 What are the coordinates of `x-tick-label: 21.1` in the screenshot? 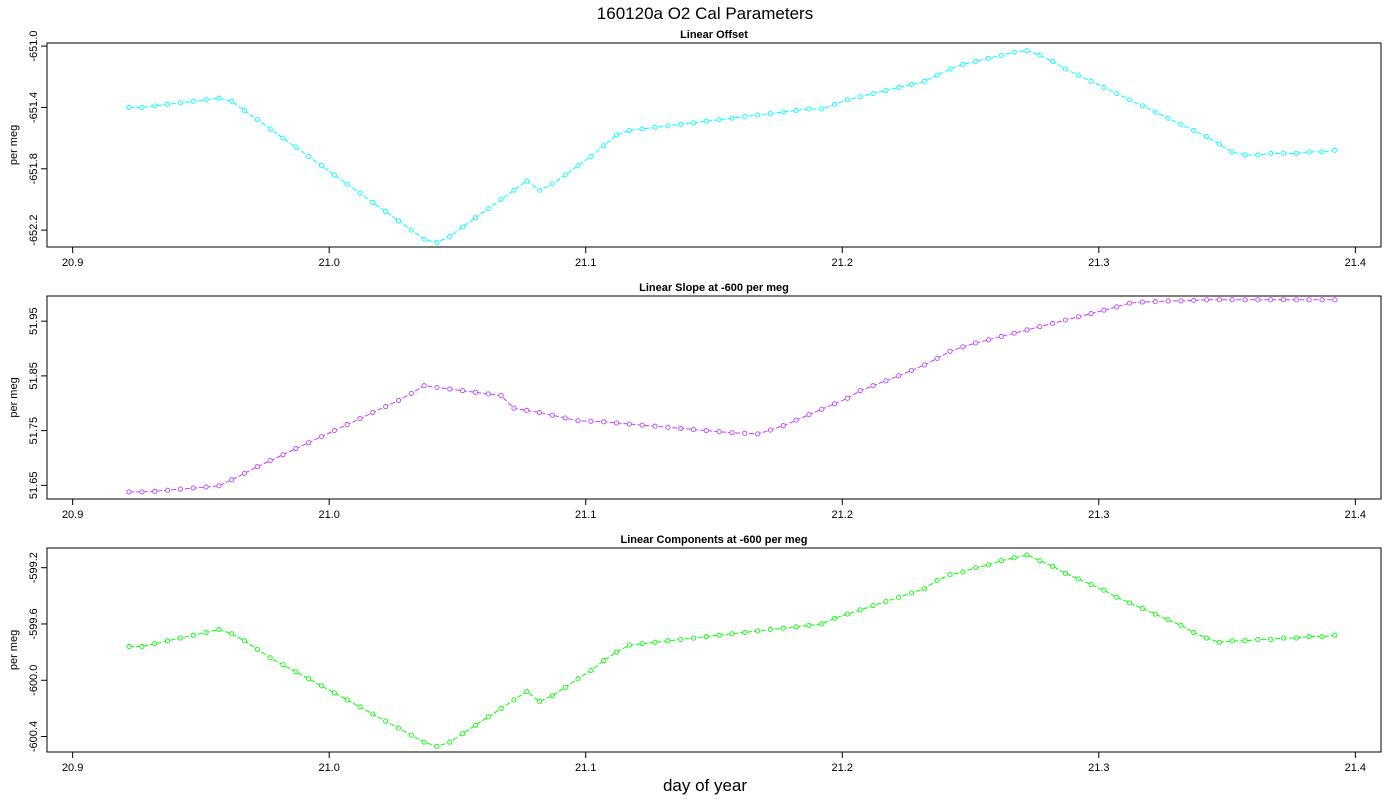 It's located at (585, 263).